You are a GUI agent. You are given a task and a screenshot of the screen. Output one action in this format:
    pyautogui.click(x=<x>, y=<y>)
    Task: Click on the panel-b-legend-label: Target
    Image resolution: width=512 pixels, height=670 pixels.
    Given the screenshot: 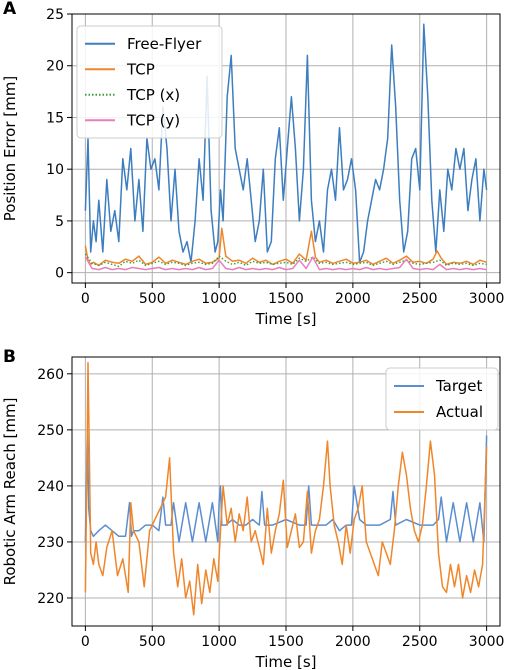 What is the action you would take?
    pyautogui.click(x=459, y=386)
    